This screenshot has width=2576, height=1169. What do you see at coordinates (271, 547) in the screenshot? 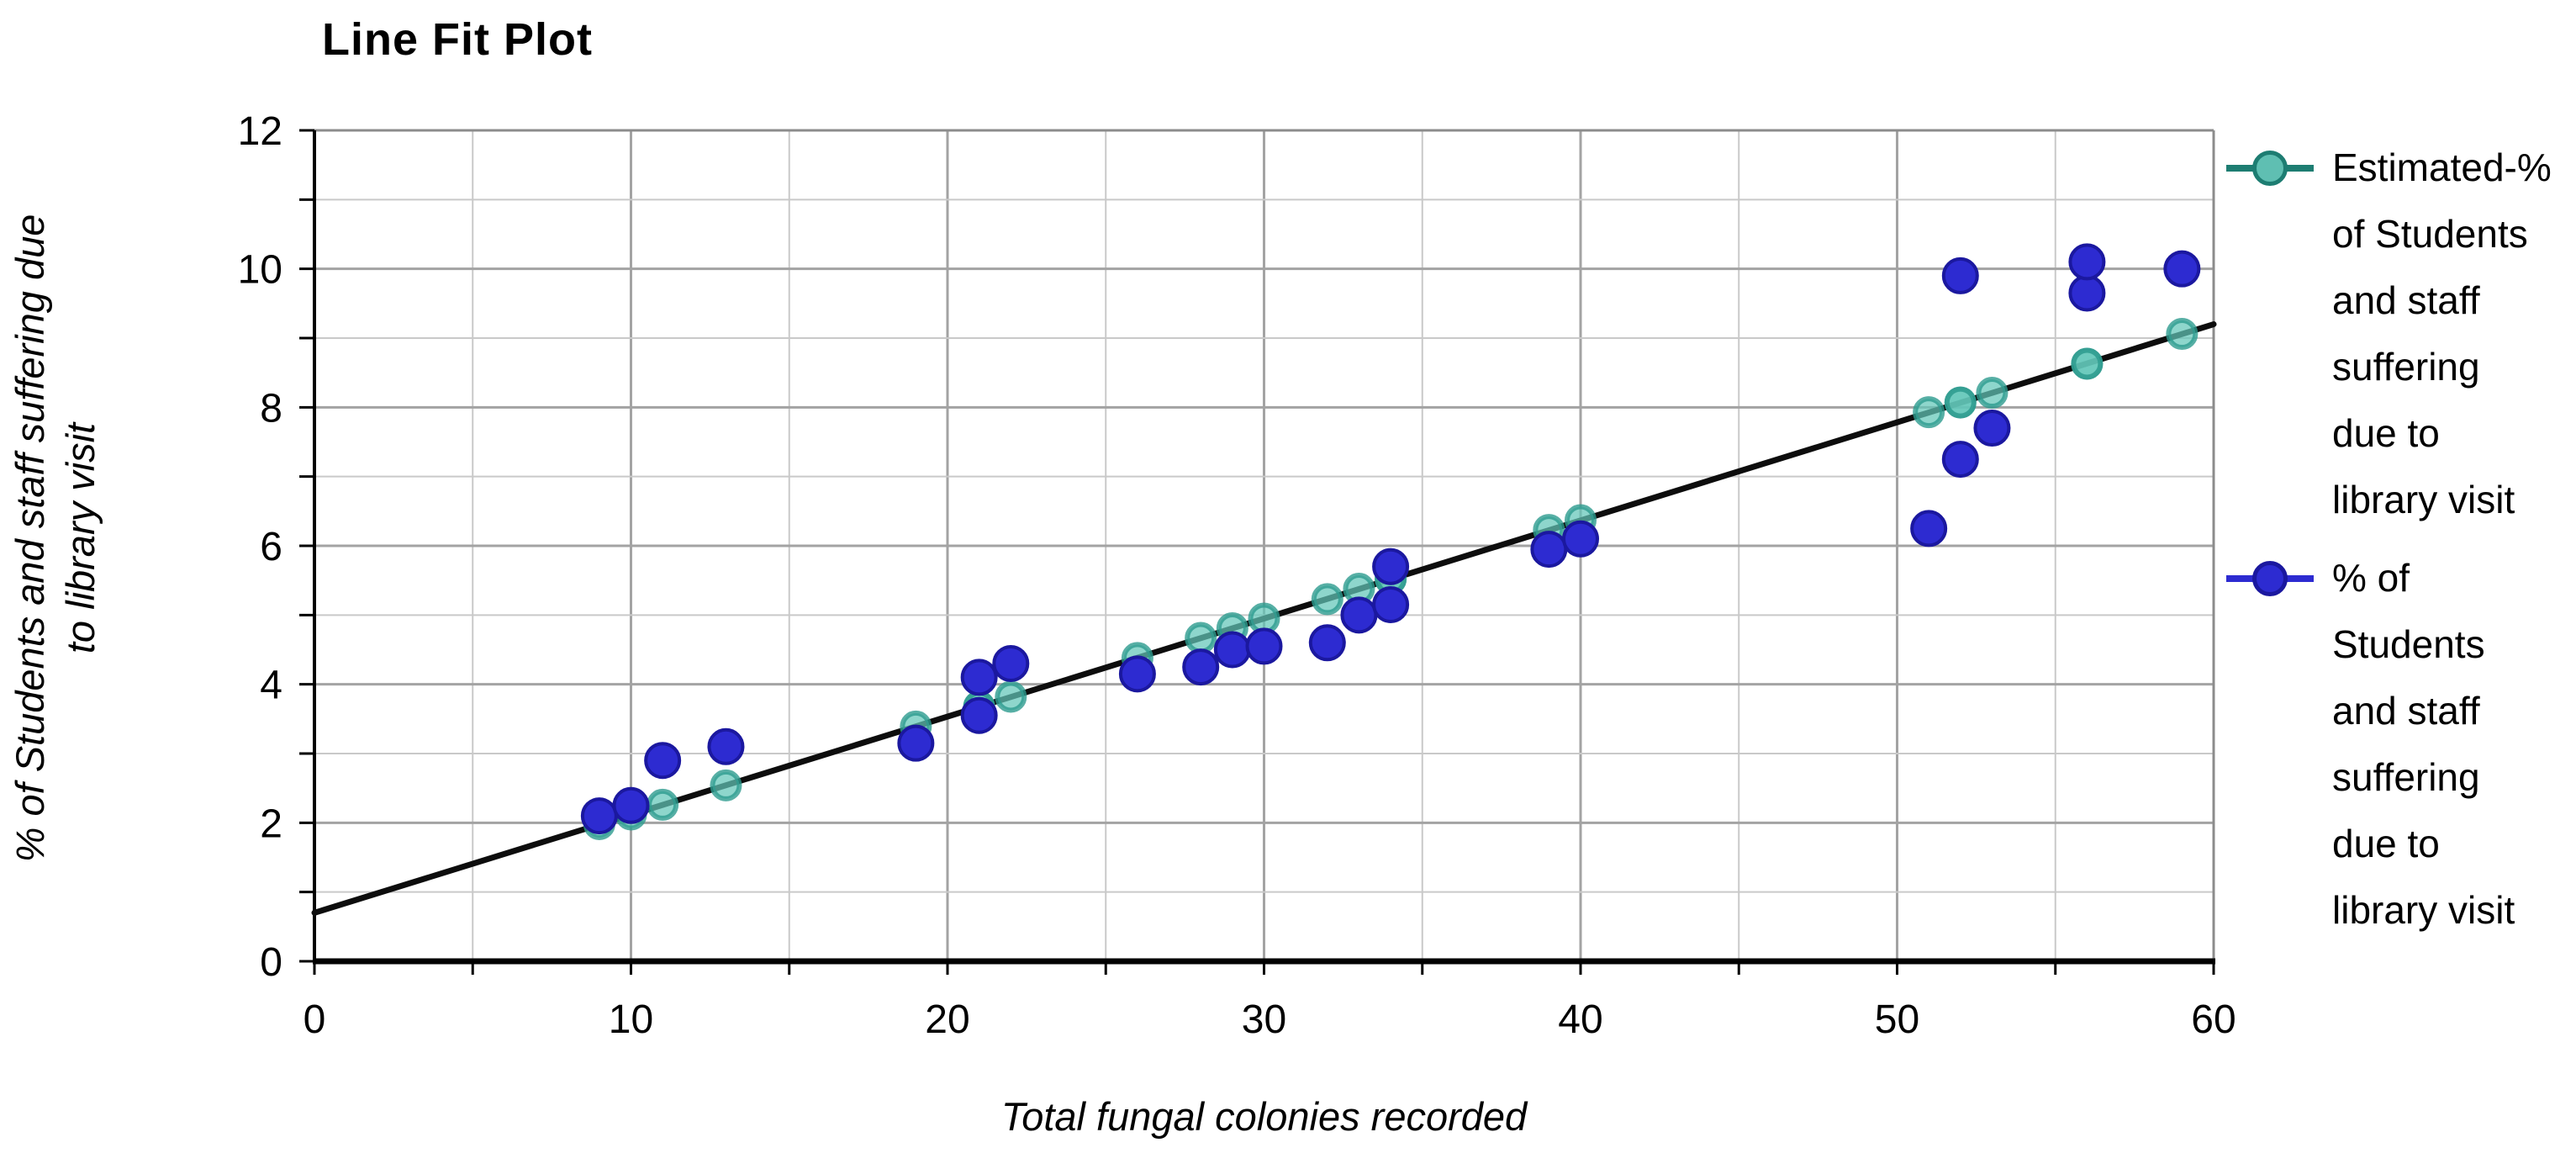
I see `y-tick-label-6: 6` at bounding box center [271, 547].